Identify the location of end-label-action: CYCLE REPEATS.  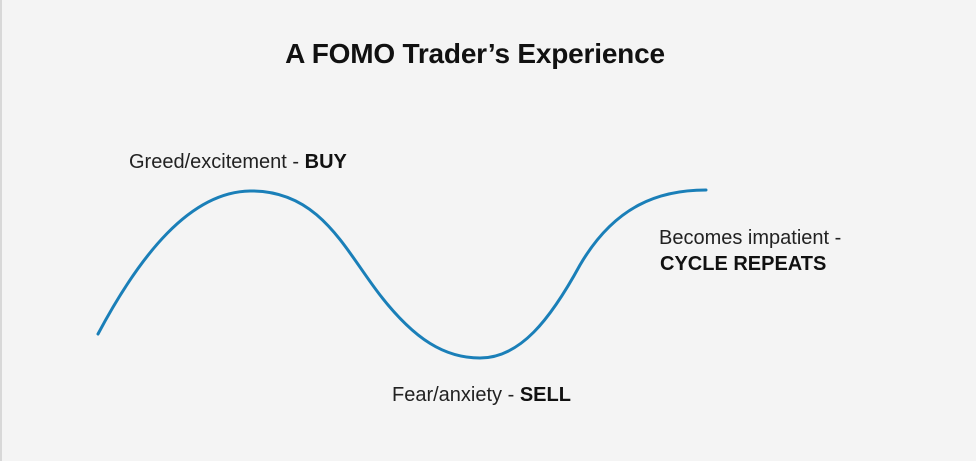
(743, 264).